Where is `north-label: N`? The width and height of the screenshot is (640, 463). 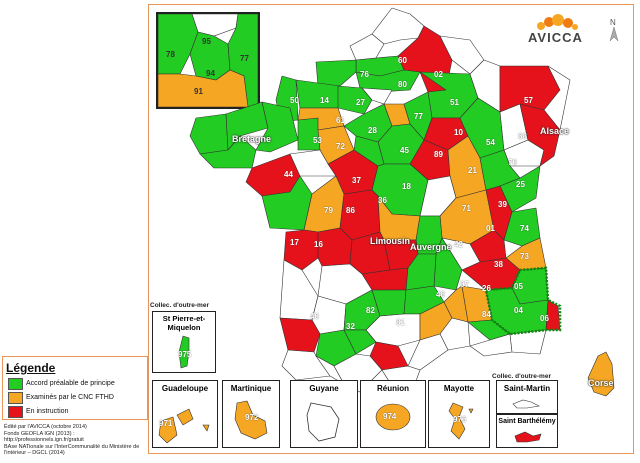 north-label: N is located at coordinates (613, 22).